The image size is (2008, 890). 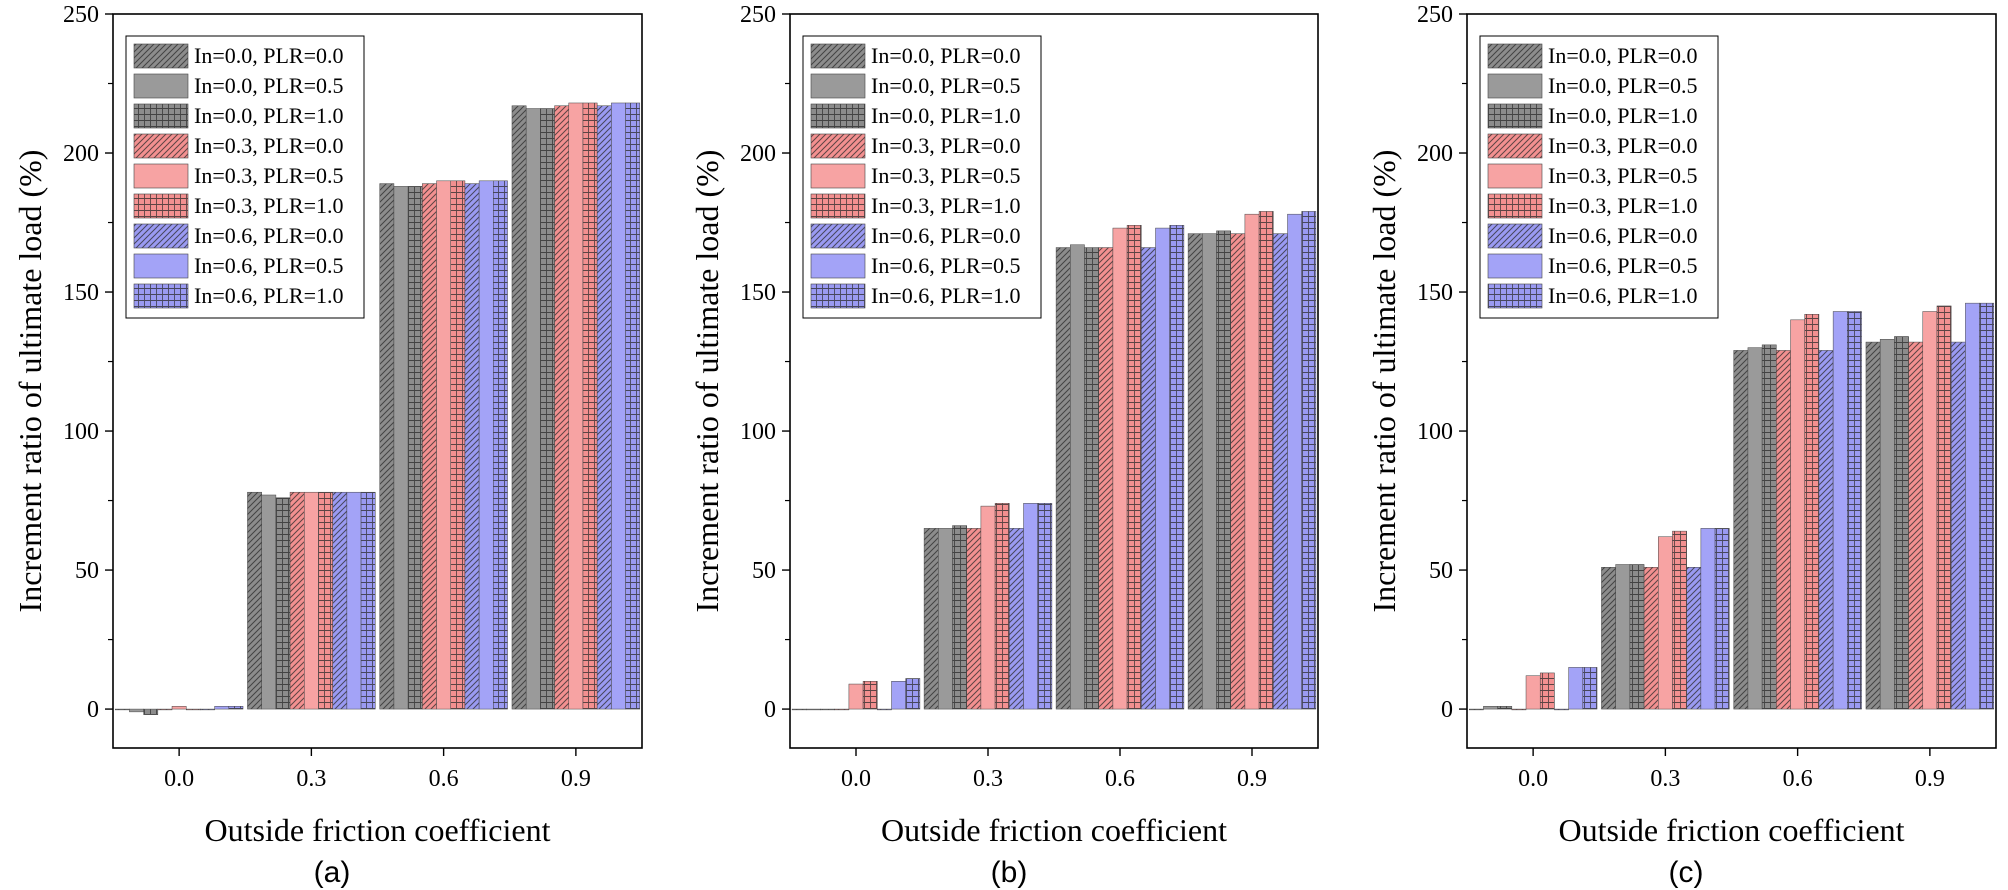 What do you see at coordinates (269, 145) in the screenshot?
I see `legend-entry: In=0.3, PLR=0.0` at bounding box center [269, 145].